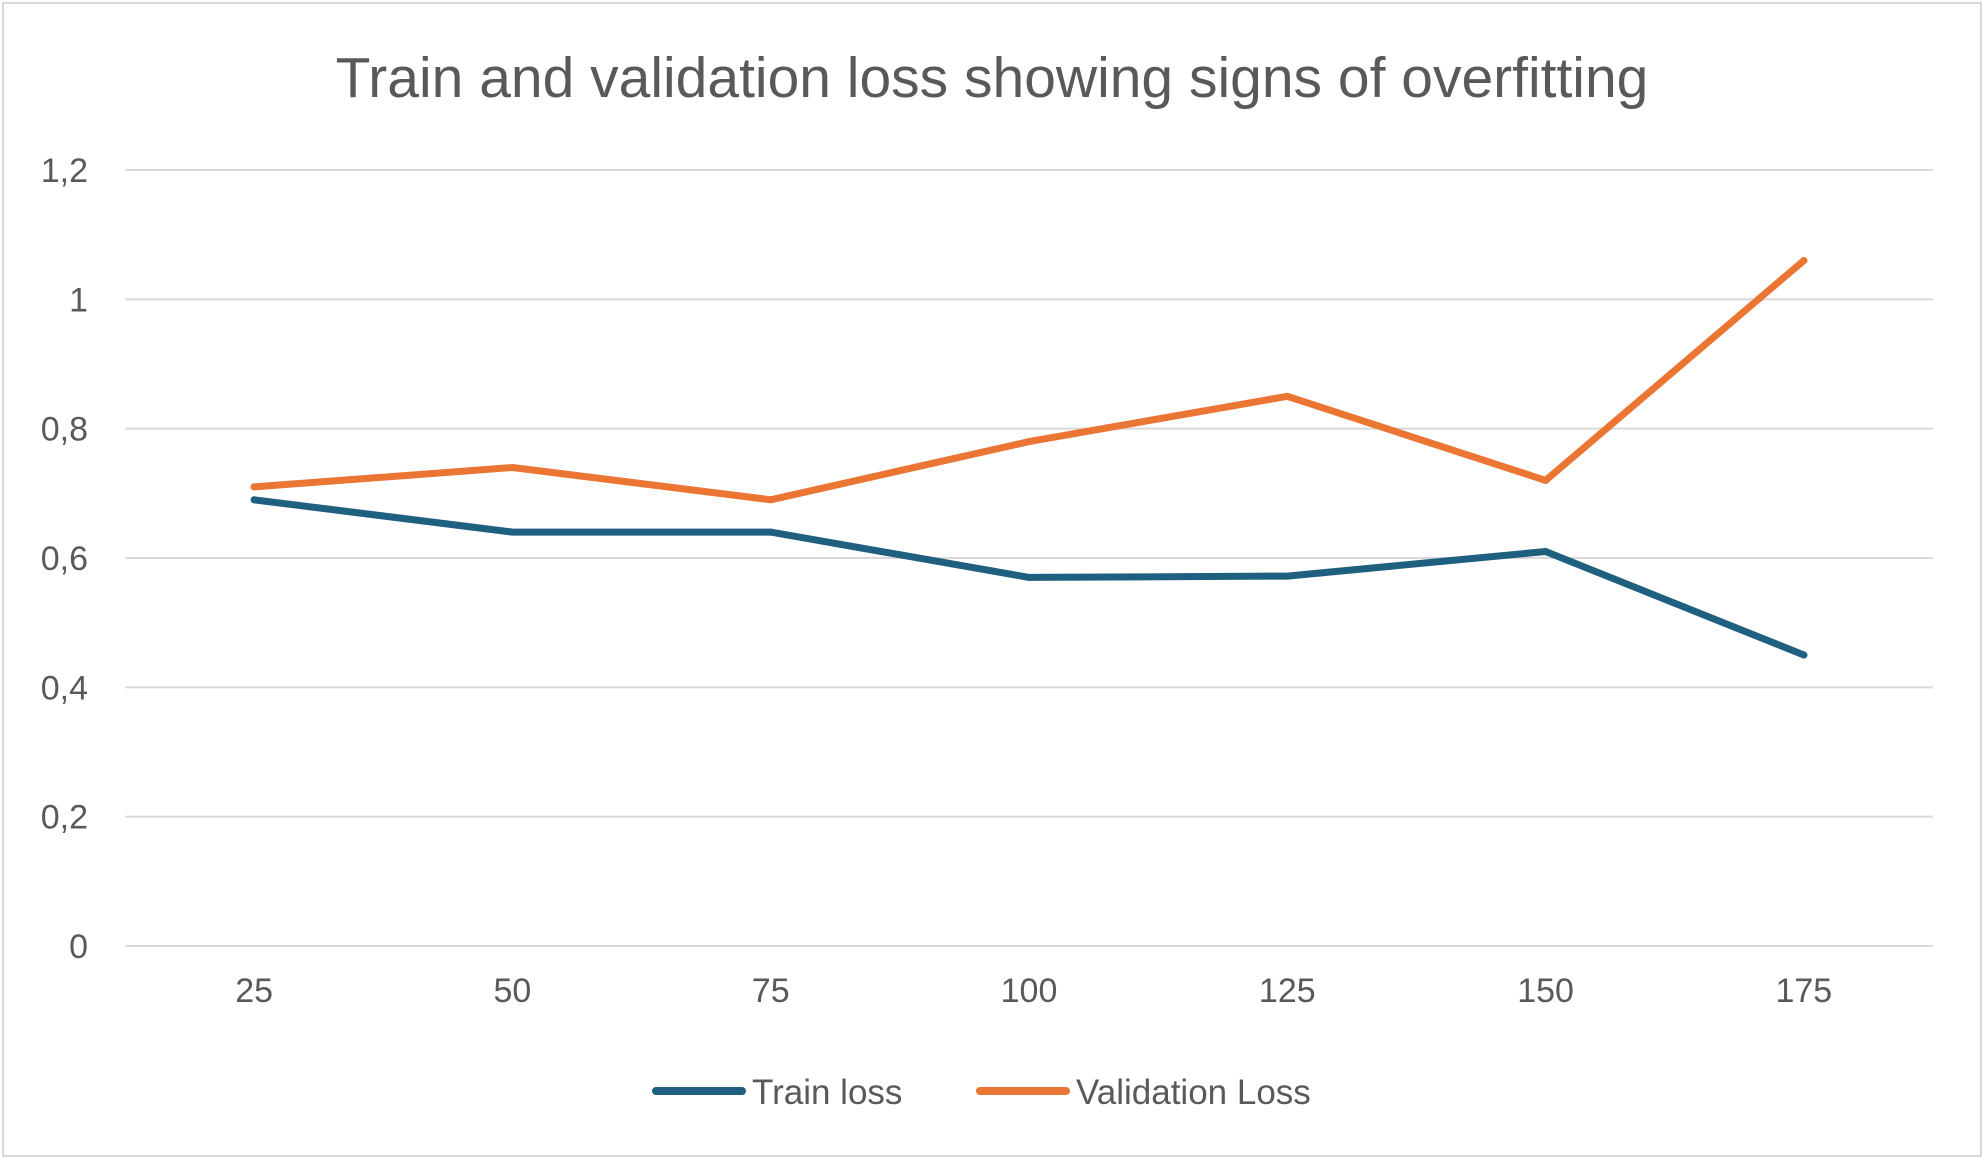 Image resolution: width=1982 pixels, height=1157 pixels. What do you see at coordinates (64, 688) in the screenshot?
I see `y-tick-label: 0,4` at bounding box center [64, 688].